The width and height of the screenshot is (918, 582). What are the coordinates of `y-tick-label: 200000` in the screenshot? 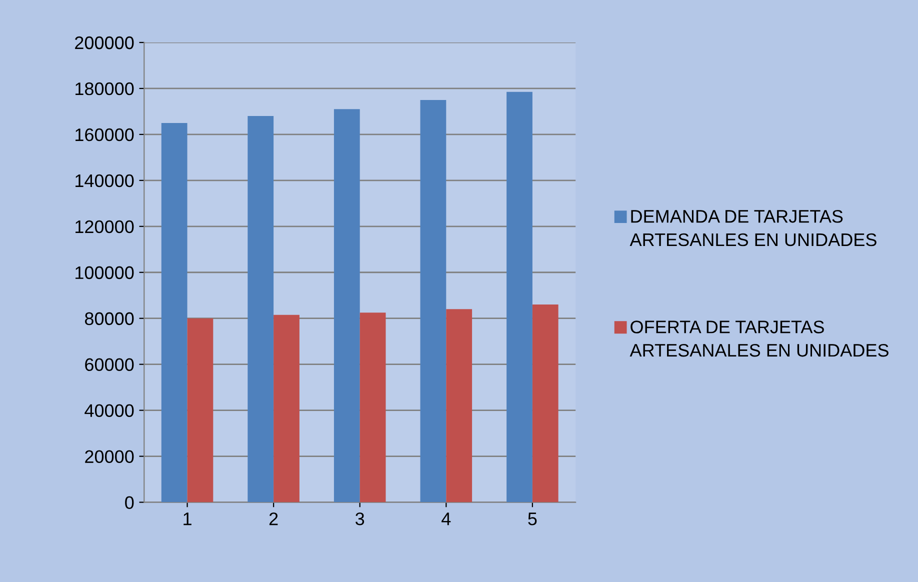 It's located at (104, 43).